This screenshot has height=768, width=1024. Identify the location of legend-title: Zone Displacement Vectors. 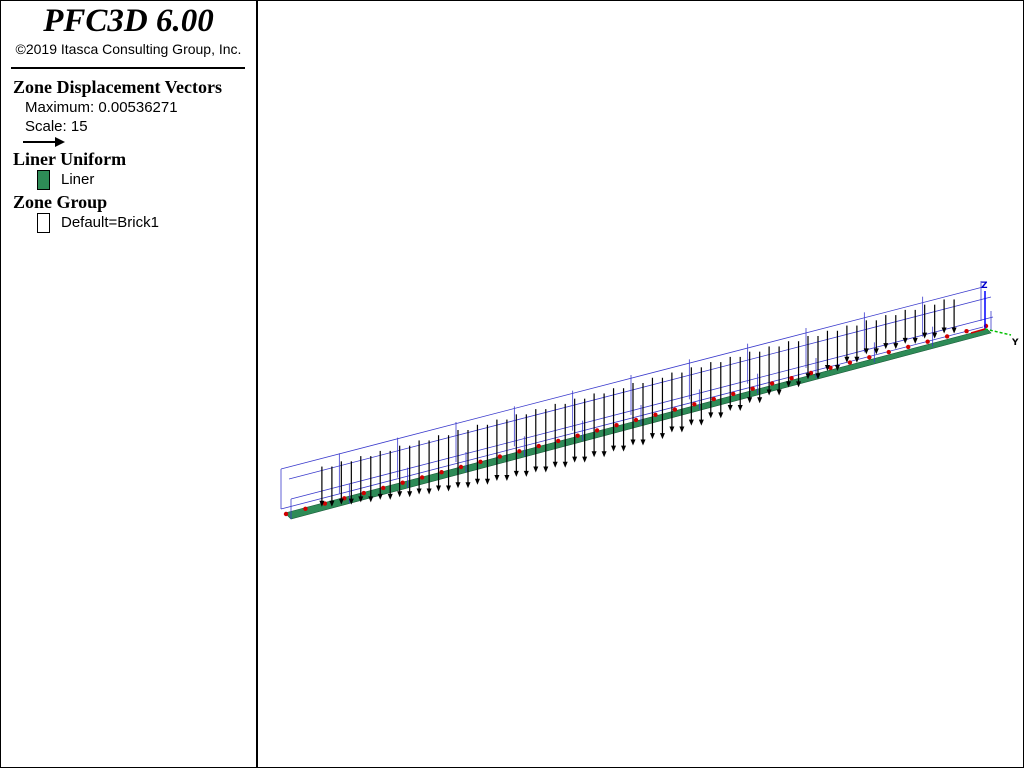
(117, 87).